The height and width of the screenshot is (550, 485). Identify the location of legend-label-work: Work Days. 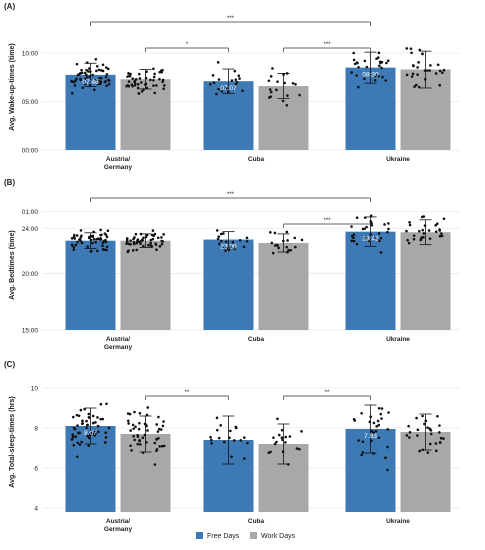
(278, 536).